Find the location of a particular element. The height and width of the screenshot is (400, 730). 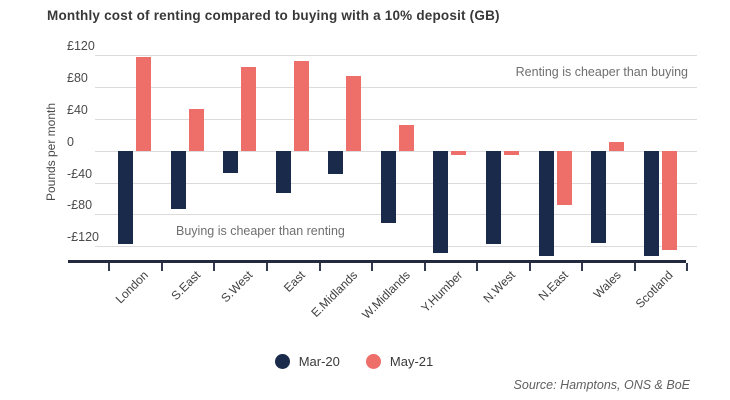

bar-may21-swest is located at coordinates (249, 109).